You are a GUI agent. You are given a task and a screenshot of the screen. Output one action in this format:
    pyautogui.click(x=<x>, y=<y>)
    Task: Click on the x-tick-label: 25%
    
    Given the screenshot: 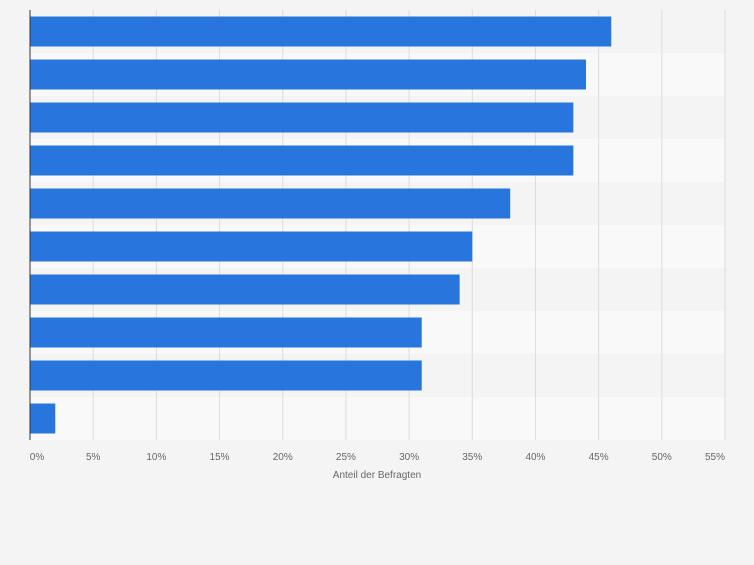 What is the action you would take?
    pyautogui.click(x=346, y=457)
    